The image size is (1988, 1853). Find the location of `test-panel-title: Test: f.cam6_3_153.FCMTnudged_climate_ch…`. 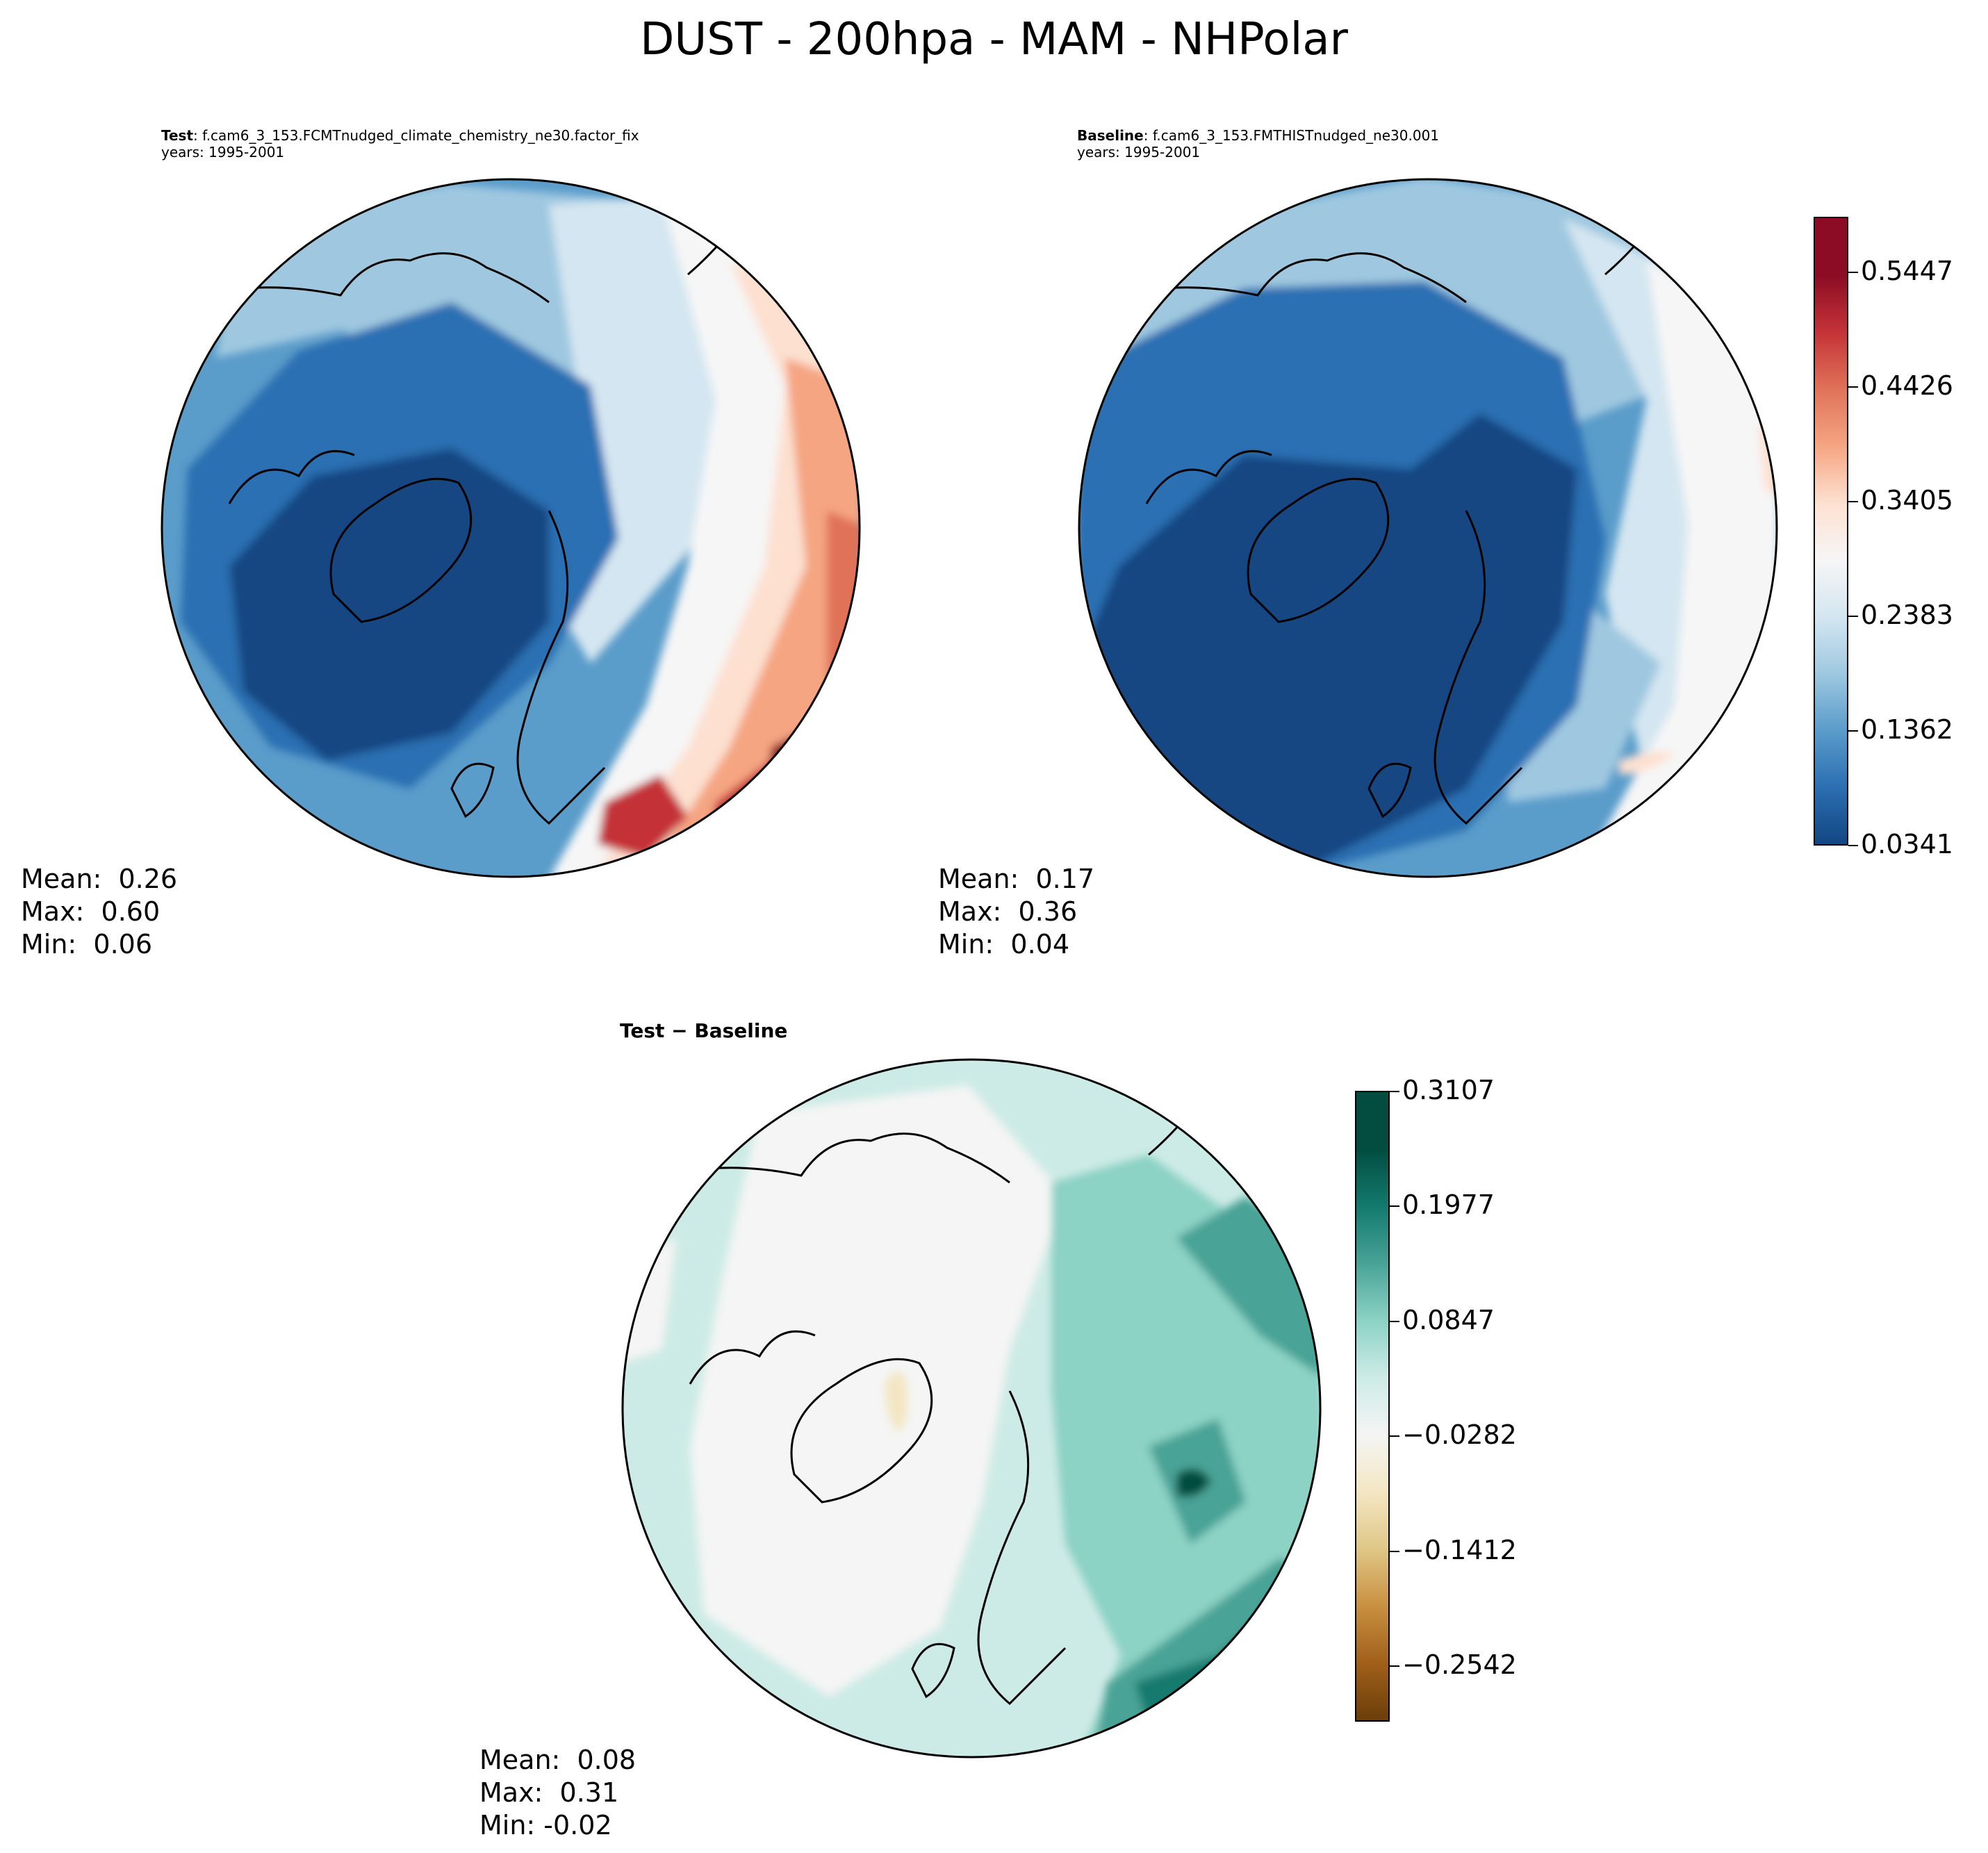

test-panel-title: Test: f.cam6_3_153.FCMTnudged_climate_ch… is located at coordinates (400, 135).